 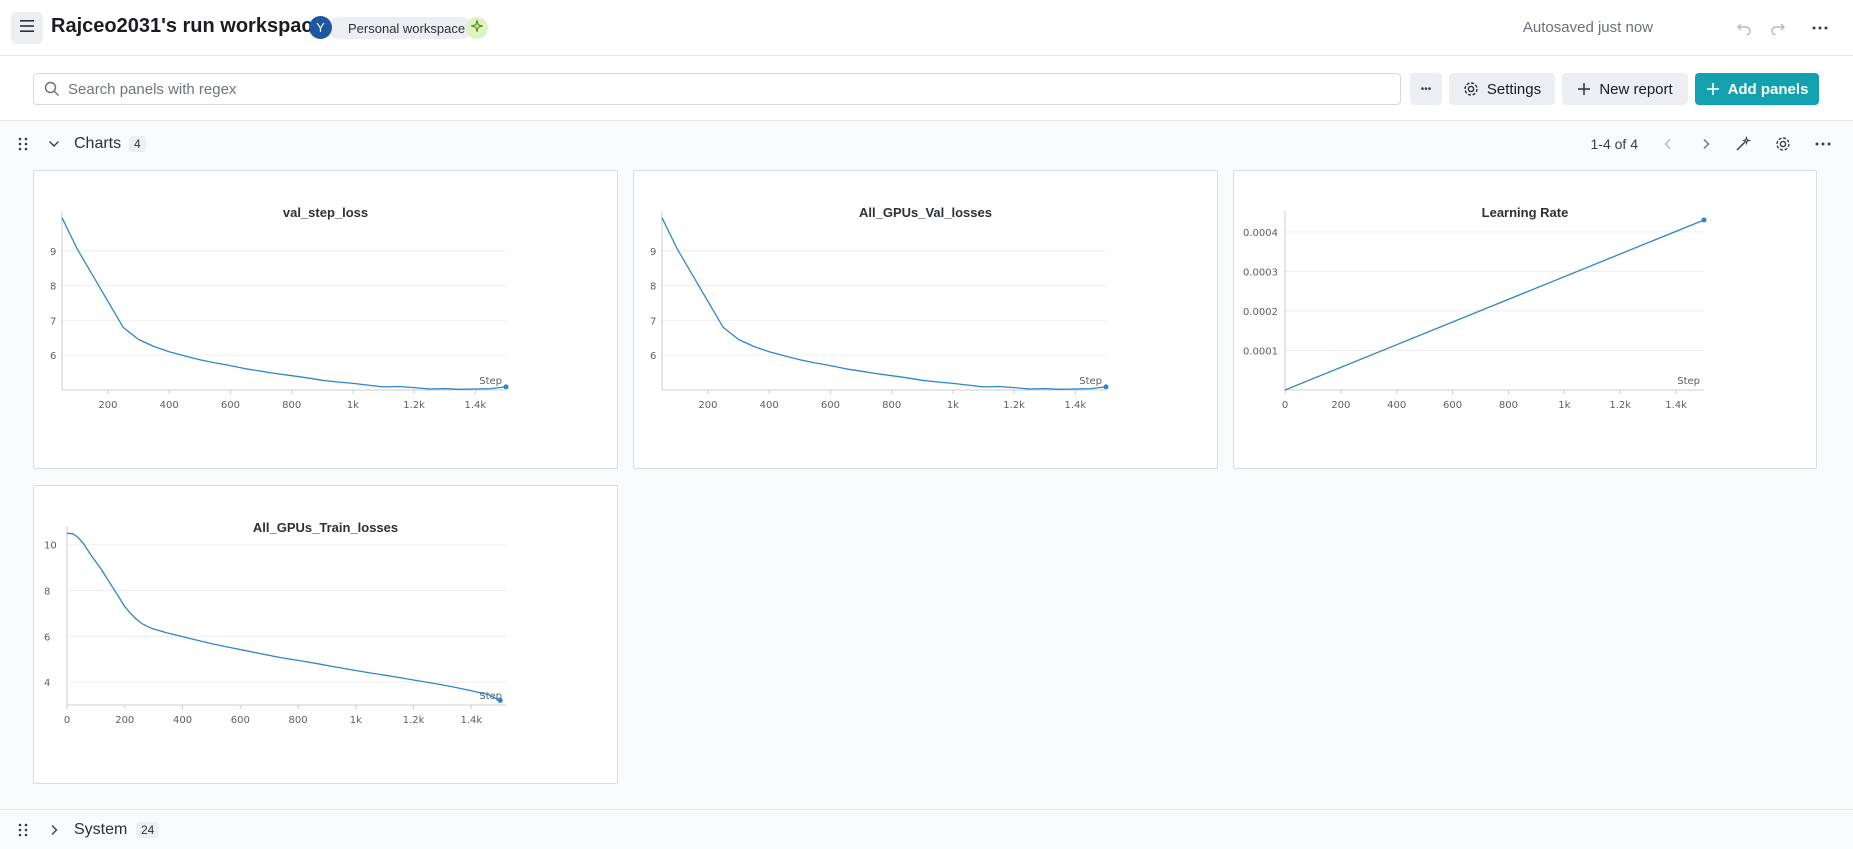 What do you see at coordinates (1743, 144) in the screenshot?
I see `magic-wand-icon` at bounding box center [1743, 144].